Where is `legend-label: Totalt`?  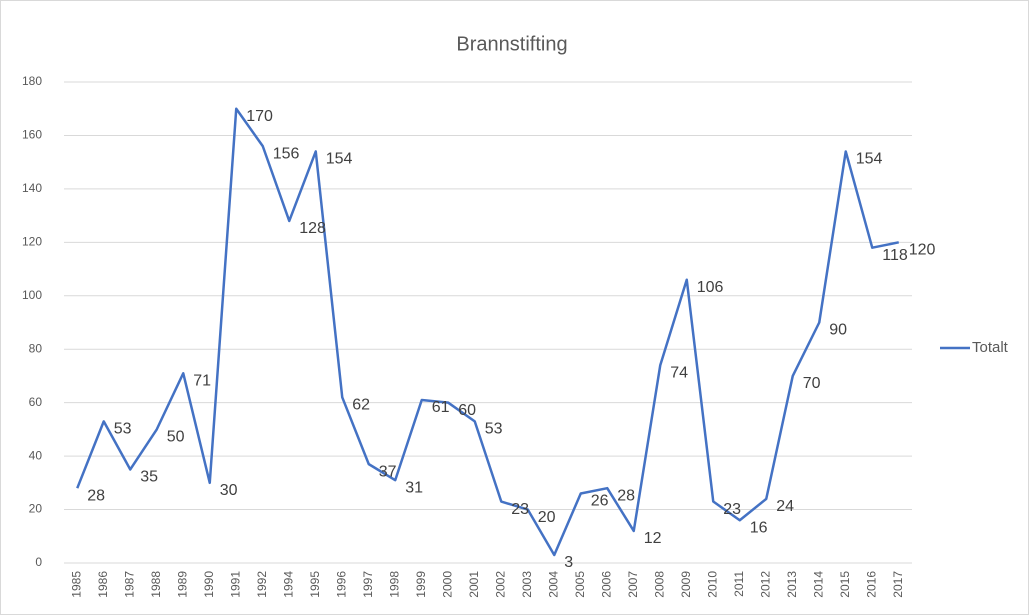
legend-label: Totalt is located at coordinates (990, 347).